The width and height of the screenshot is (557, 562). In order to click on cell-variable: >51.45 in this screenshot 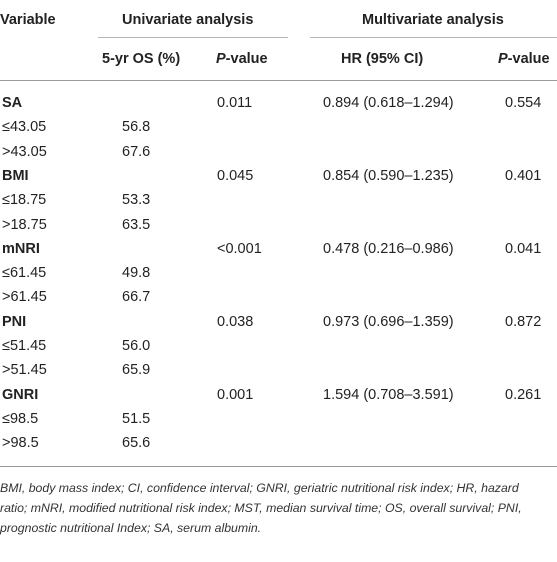, I will do `click(24, 370)`.